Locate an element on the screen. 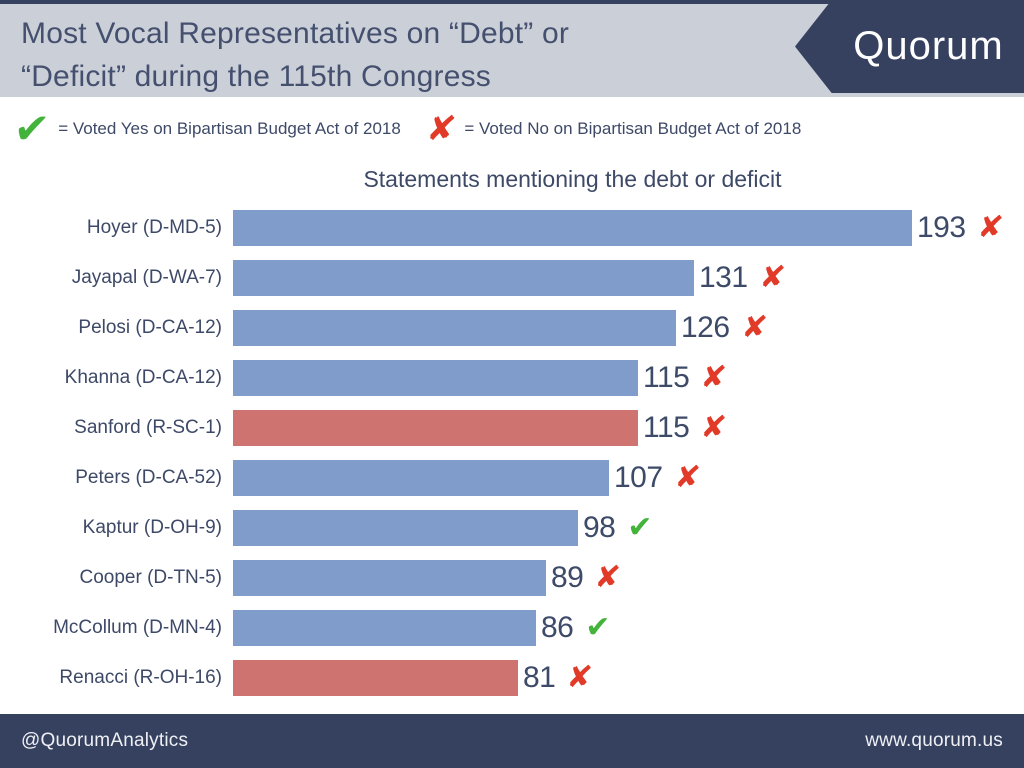 Image resolution: width=1024 pixels, height=768 pixels. bar-track: 98 ✔ is located at coordinates (628, 528).